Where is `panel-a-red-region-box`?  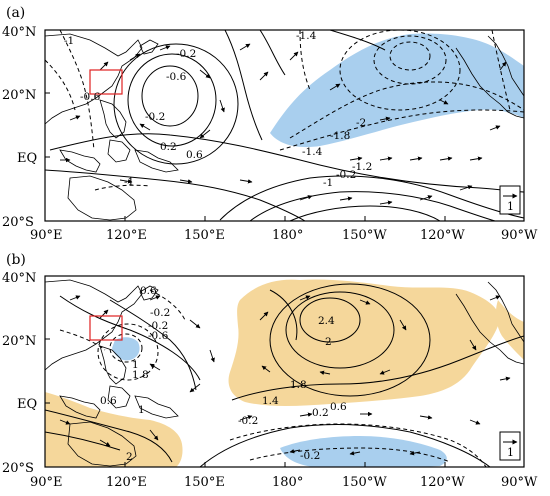
panel-a-red-region-box is located at coordinates (106, 82).